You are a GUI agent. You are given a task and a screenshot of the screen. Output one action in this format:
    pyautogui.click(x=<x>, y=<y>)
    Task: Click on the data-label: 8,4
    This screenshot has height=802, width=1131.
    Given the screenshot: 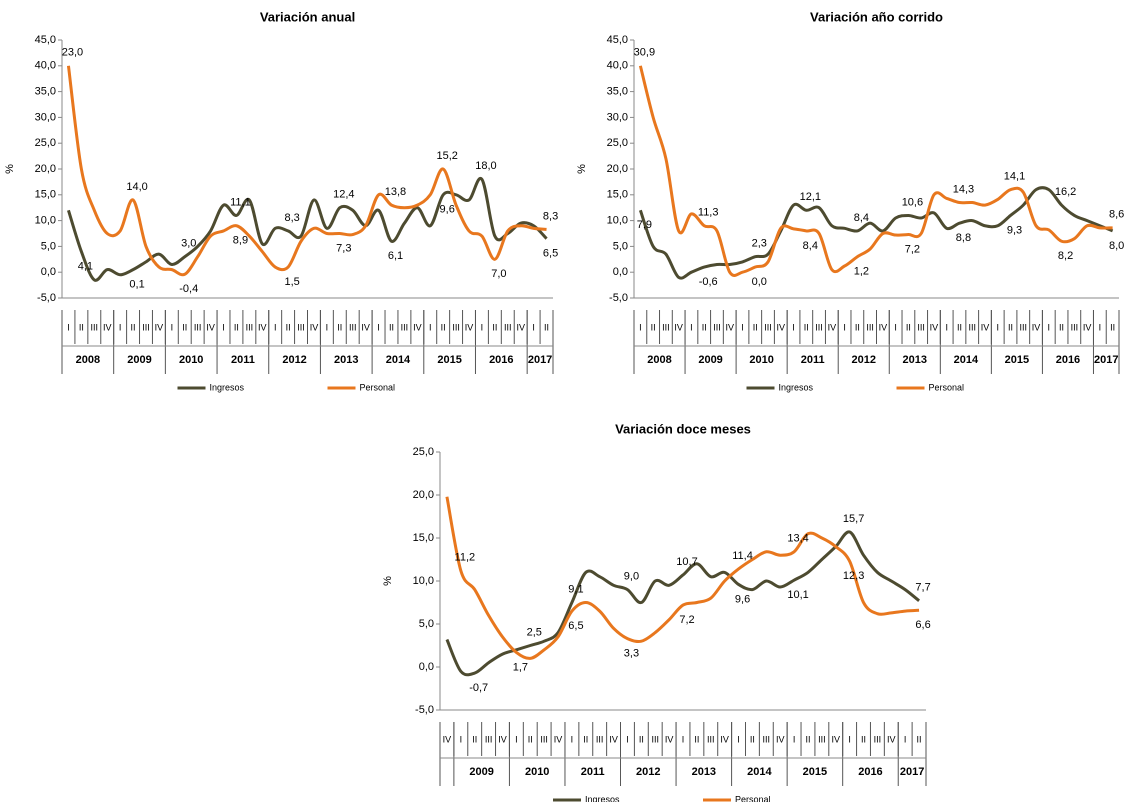 What is the action you would take?
    pyautogui.click(x=810, y=246)
    